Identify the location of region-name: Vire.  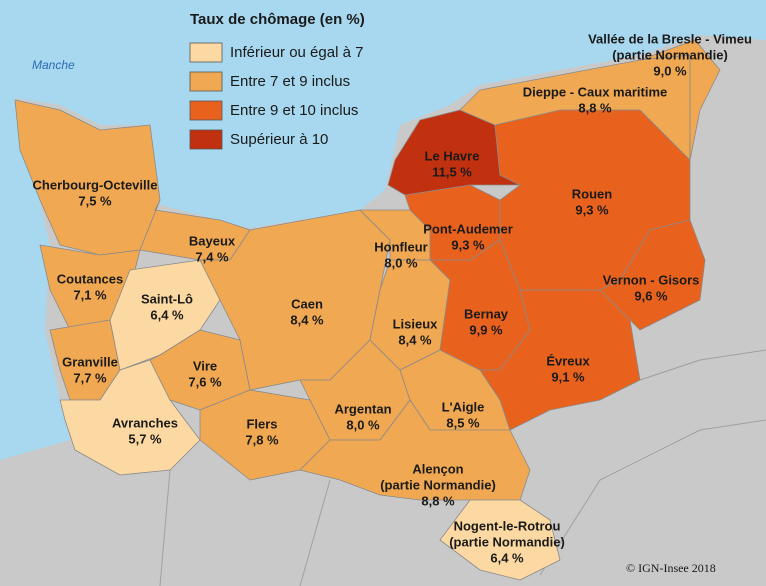
(205, 365).